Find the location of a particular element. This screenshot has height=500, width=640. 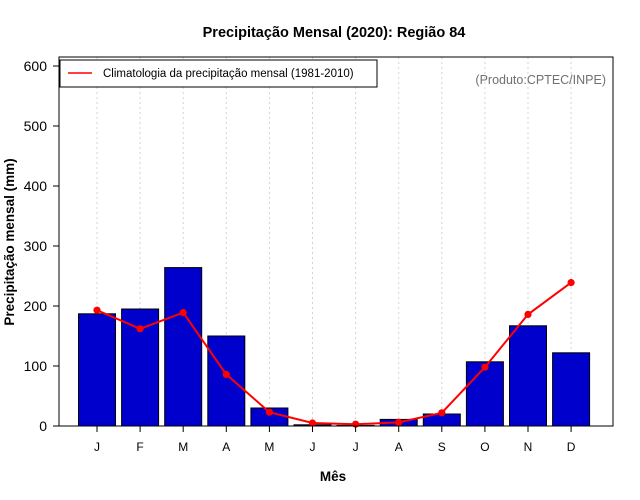

y-axis-label: Precipitação mensal (mm) is located at coordinates (9, 241).